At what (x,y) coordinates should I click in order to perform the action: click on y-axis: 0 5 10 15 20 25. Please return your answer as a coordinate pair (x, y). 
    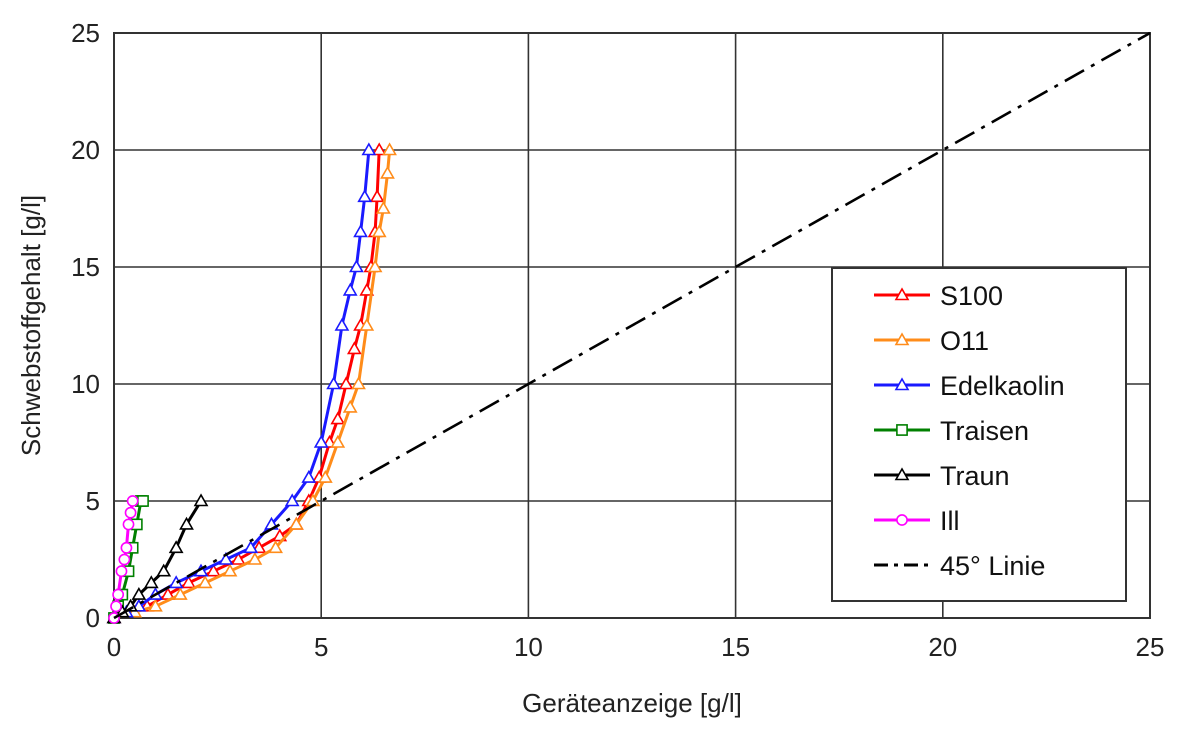
    Looking at the image, I should click on (85, 325).